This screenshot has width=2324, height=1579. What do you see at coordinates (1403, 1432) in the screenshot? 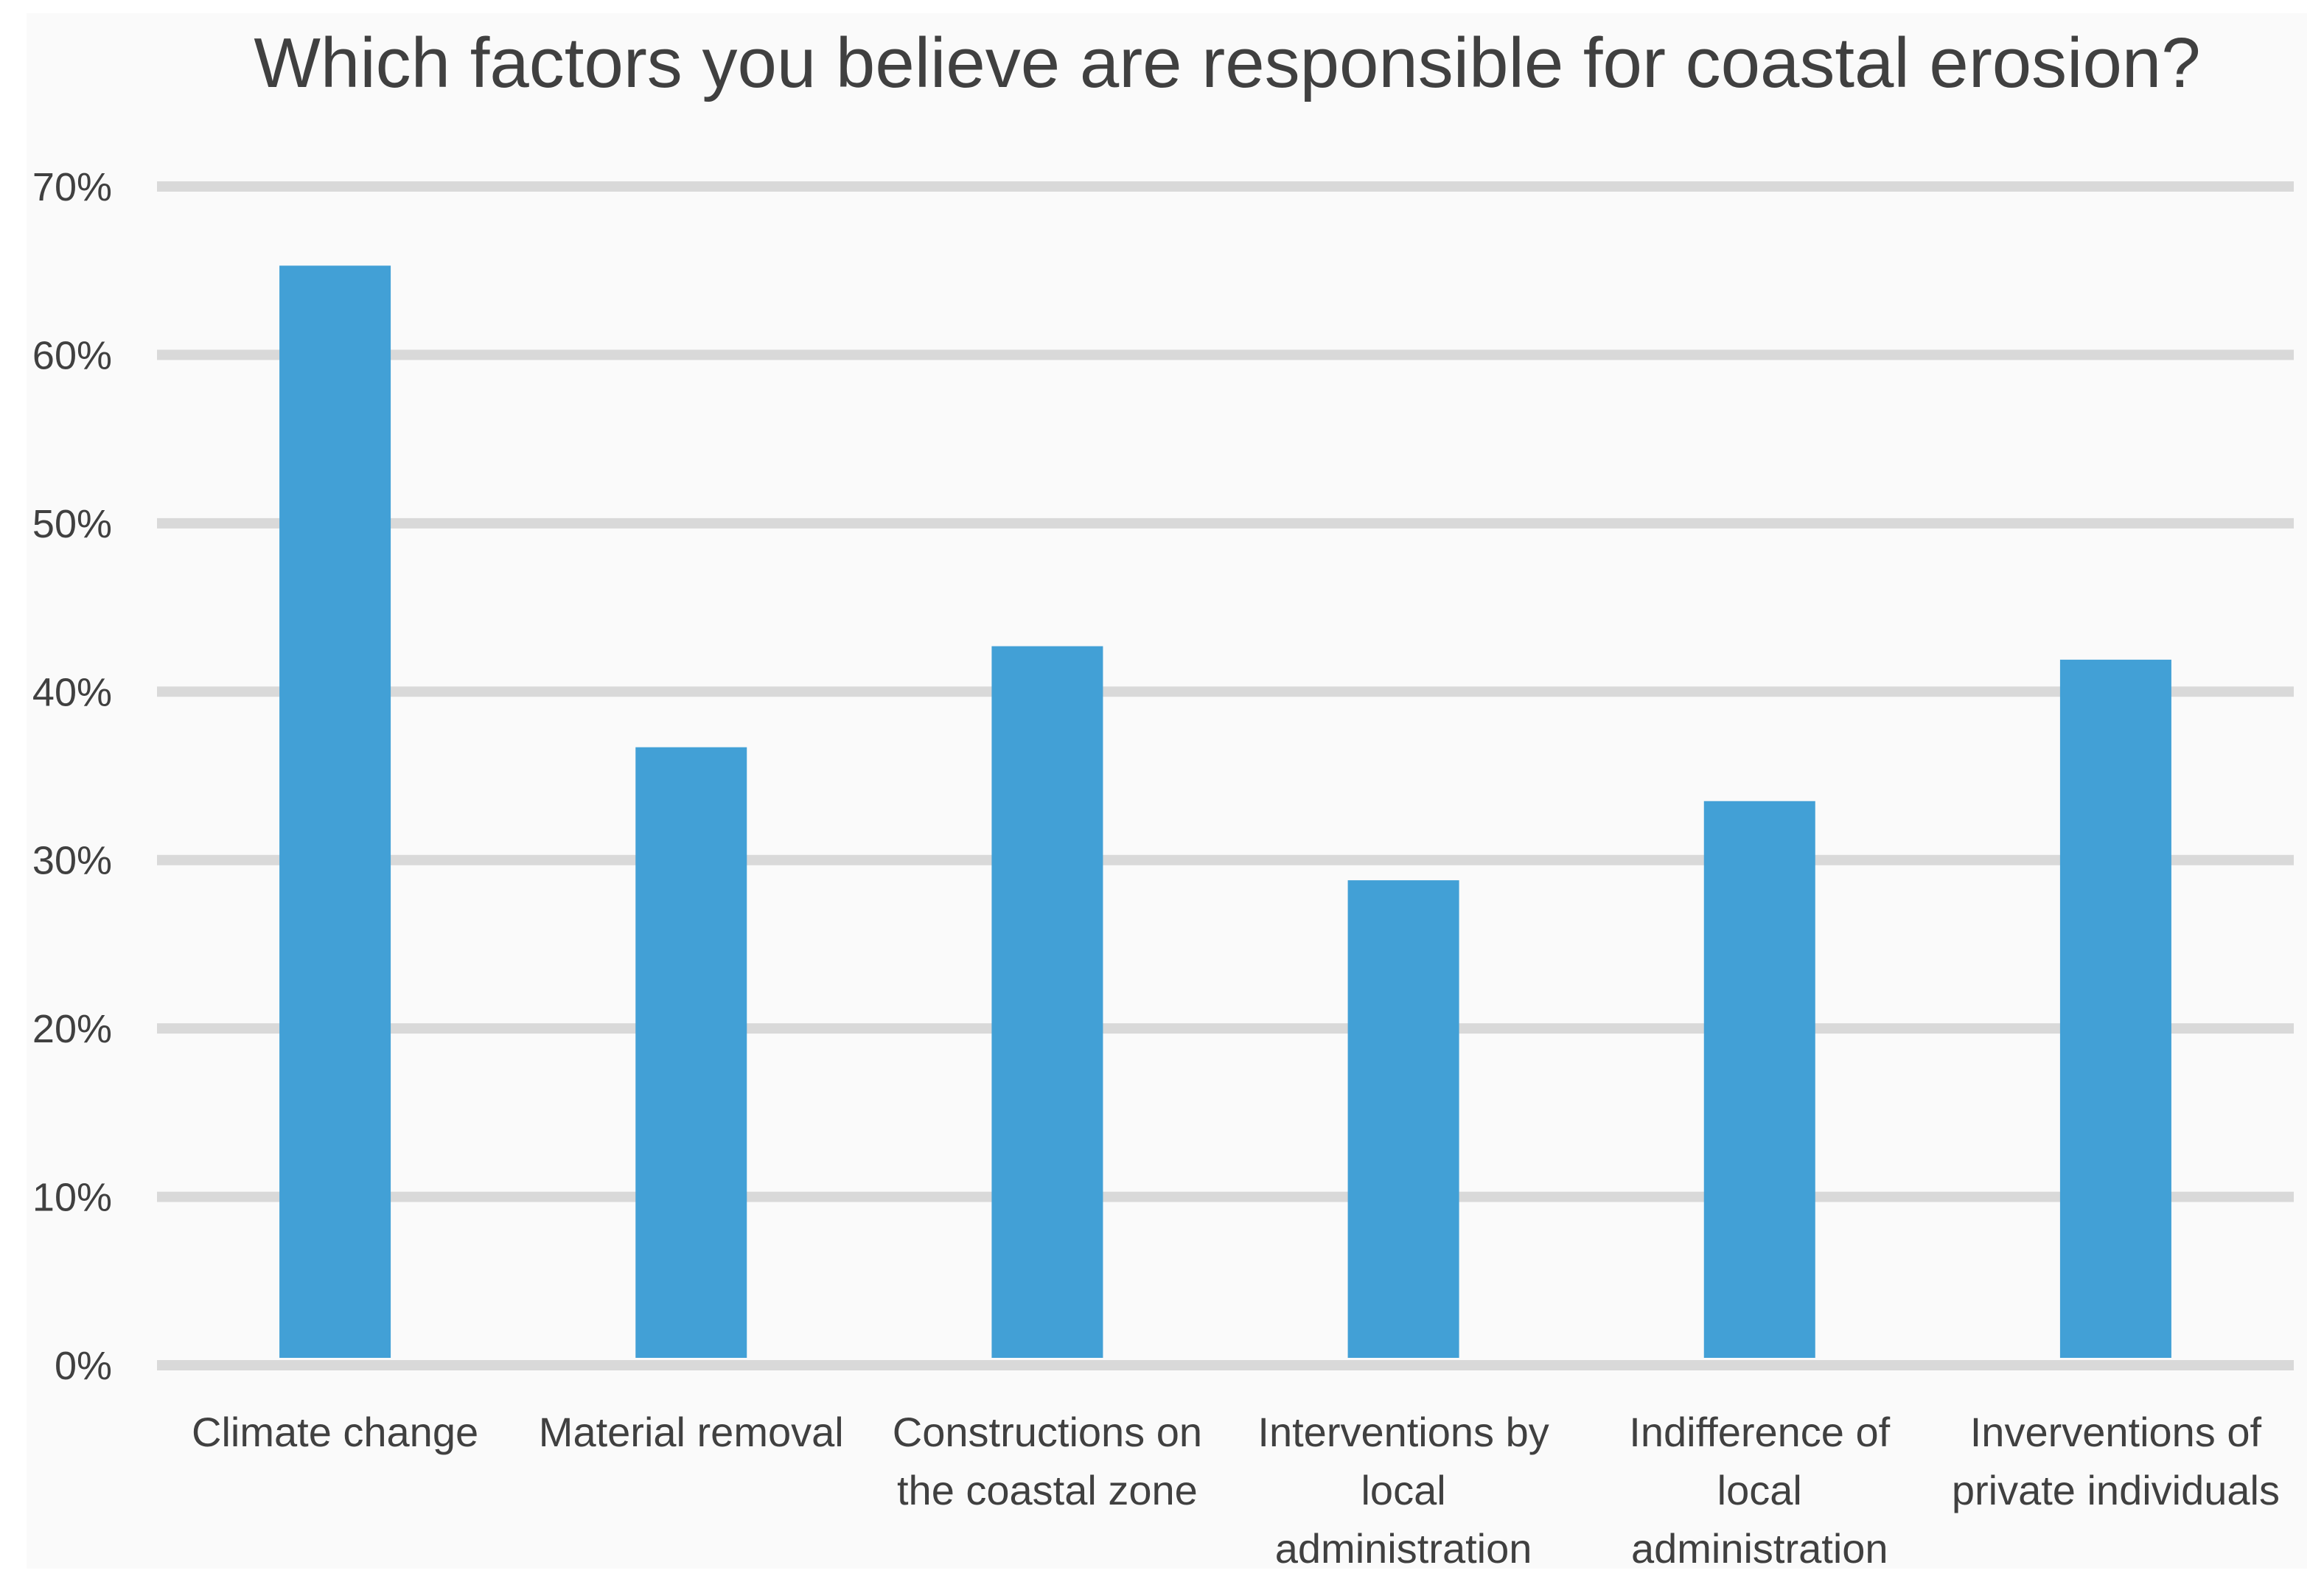
I see `x-category-label-line: Interventions by` at bounding box center [1403, 1432].